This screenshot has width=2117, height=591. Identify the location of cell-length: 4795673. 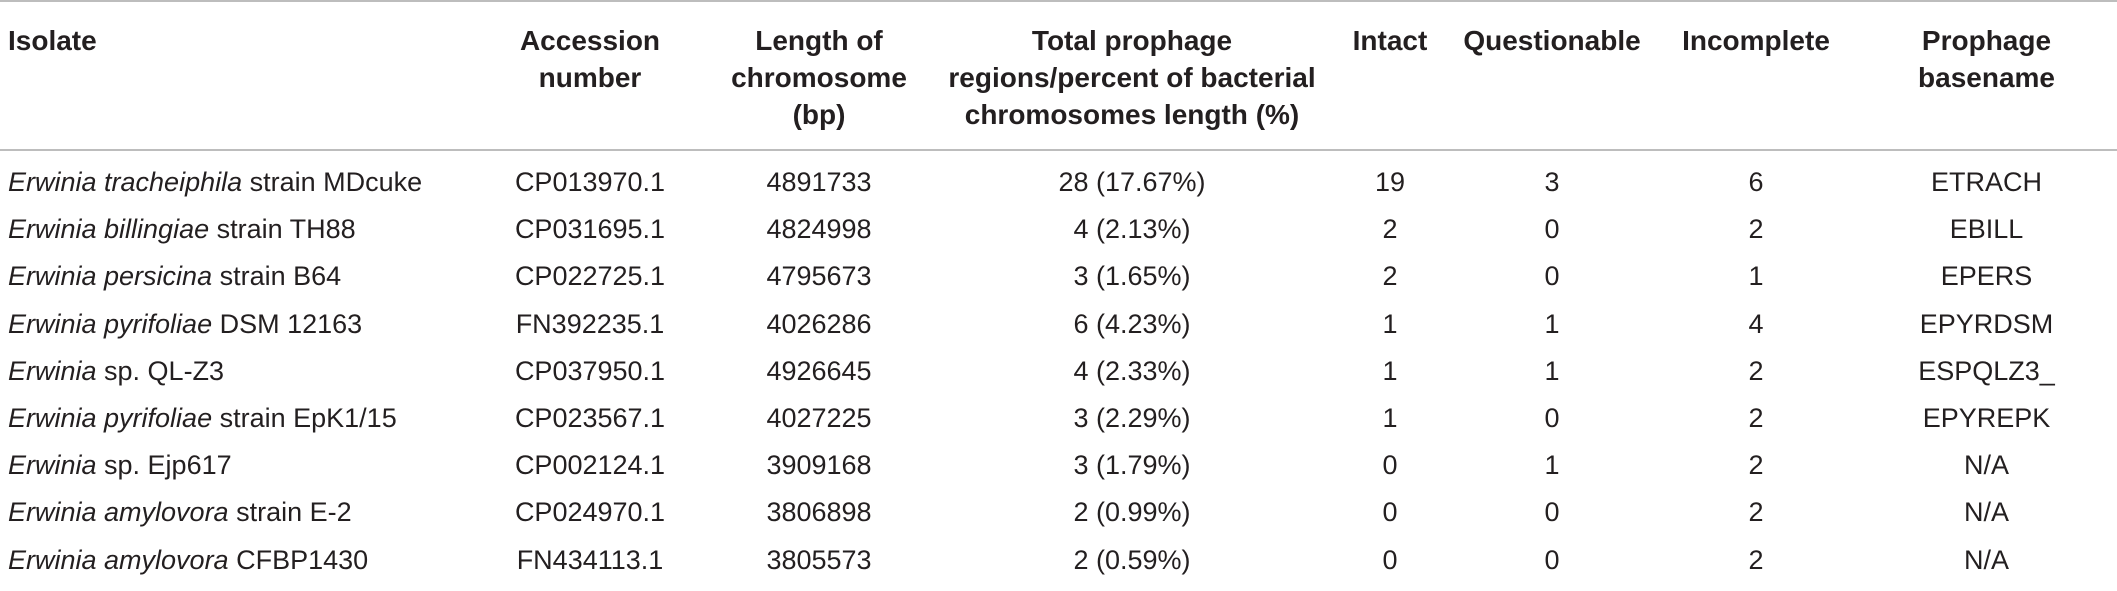
(819, 276).